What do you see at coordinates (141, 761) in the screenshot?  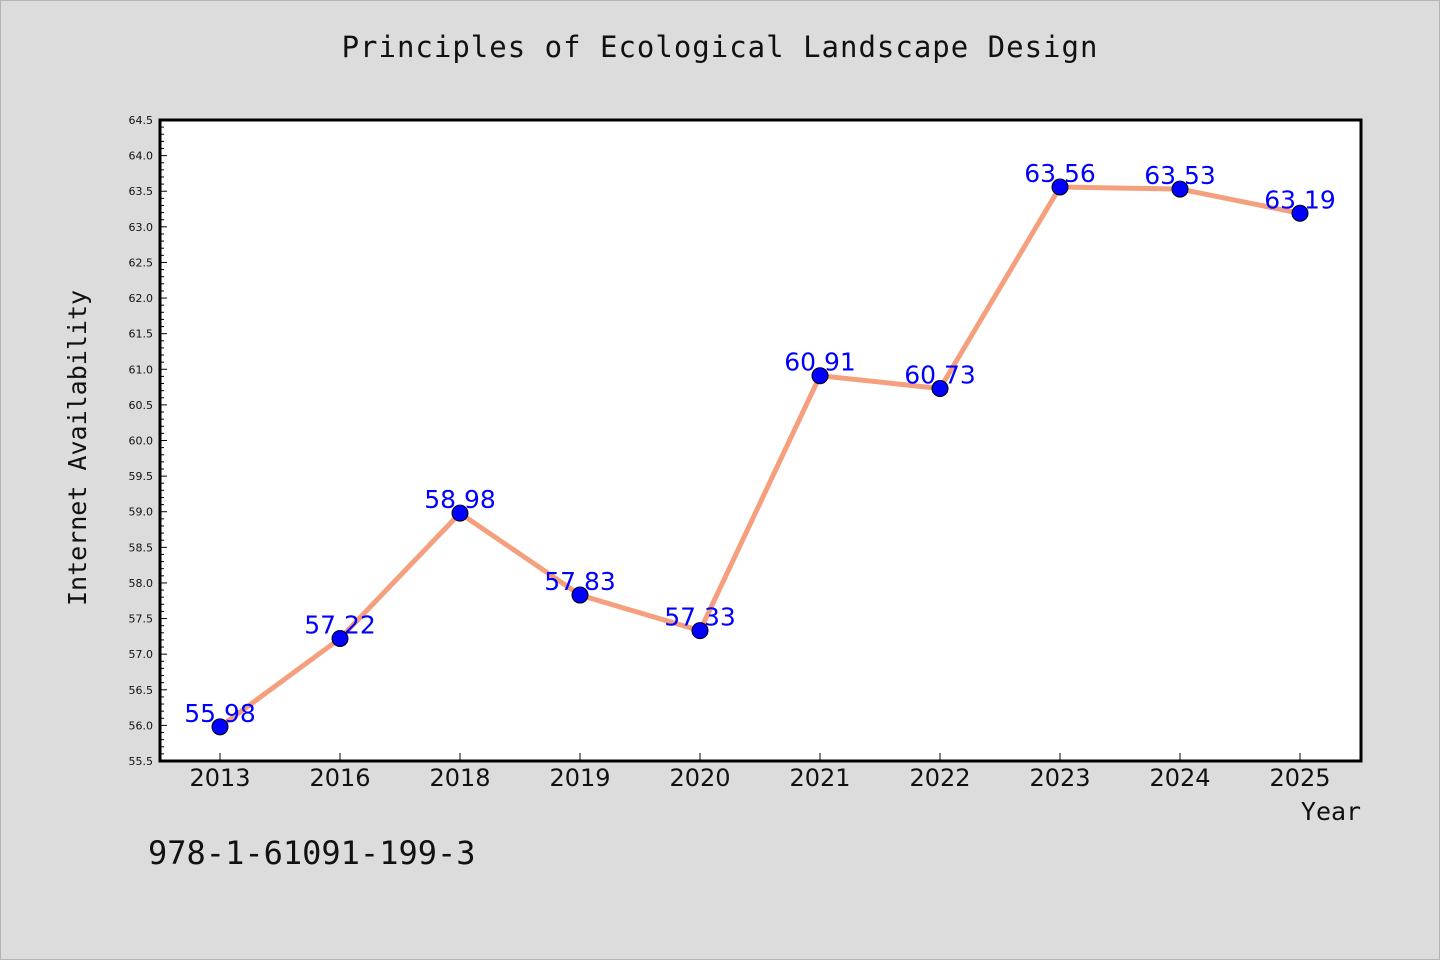 I see `y-tick-label: 55.5` at bounding box center [141, 761].